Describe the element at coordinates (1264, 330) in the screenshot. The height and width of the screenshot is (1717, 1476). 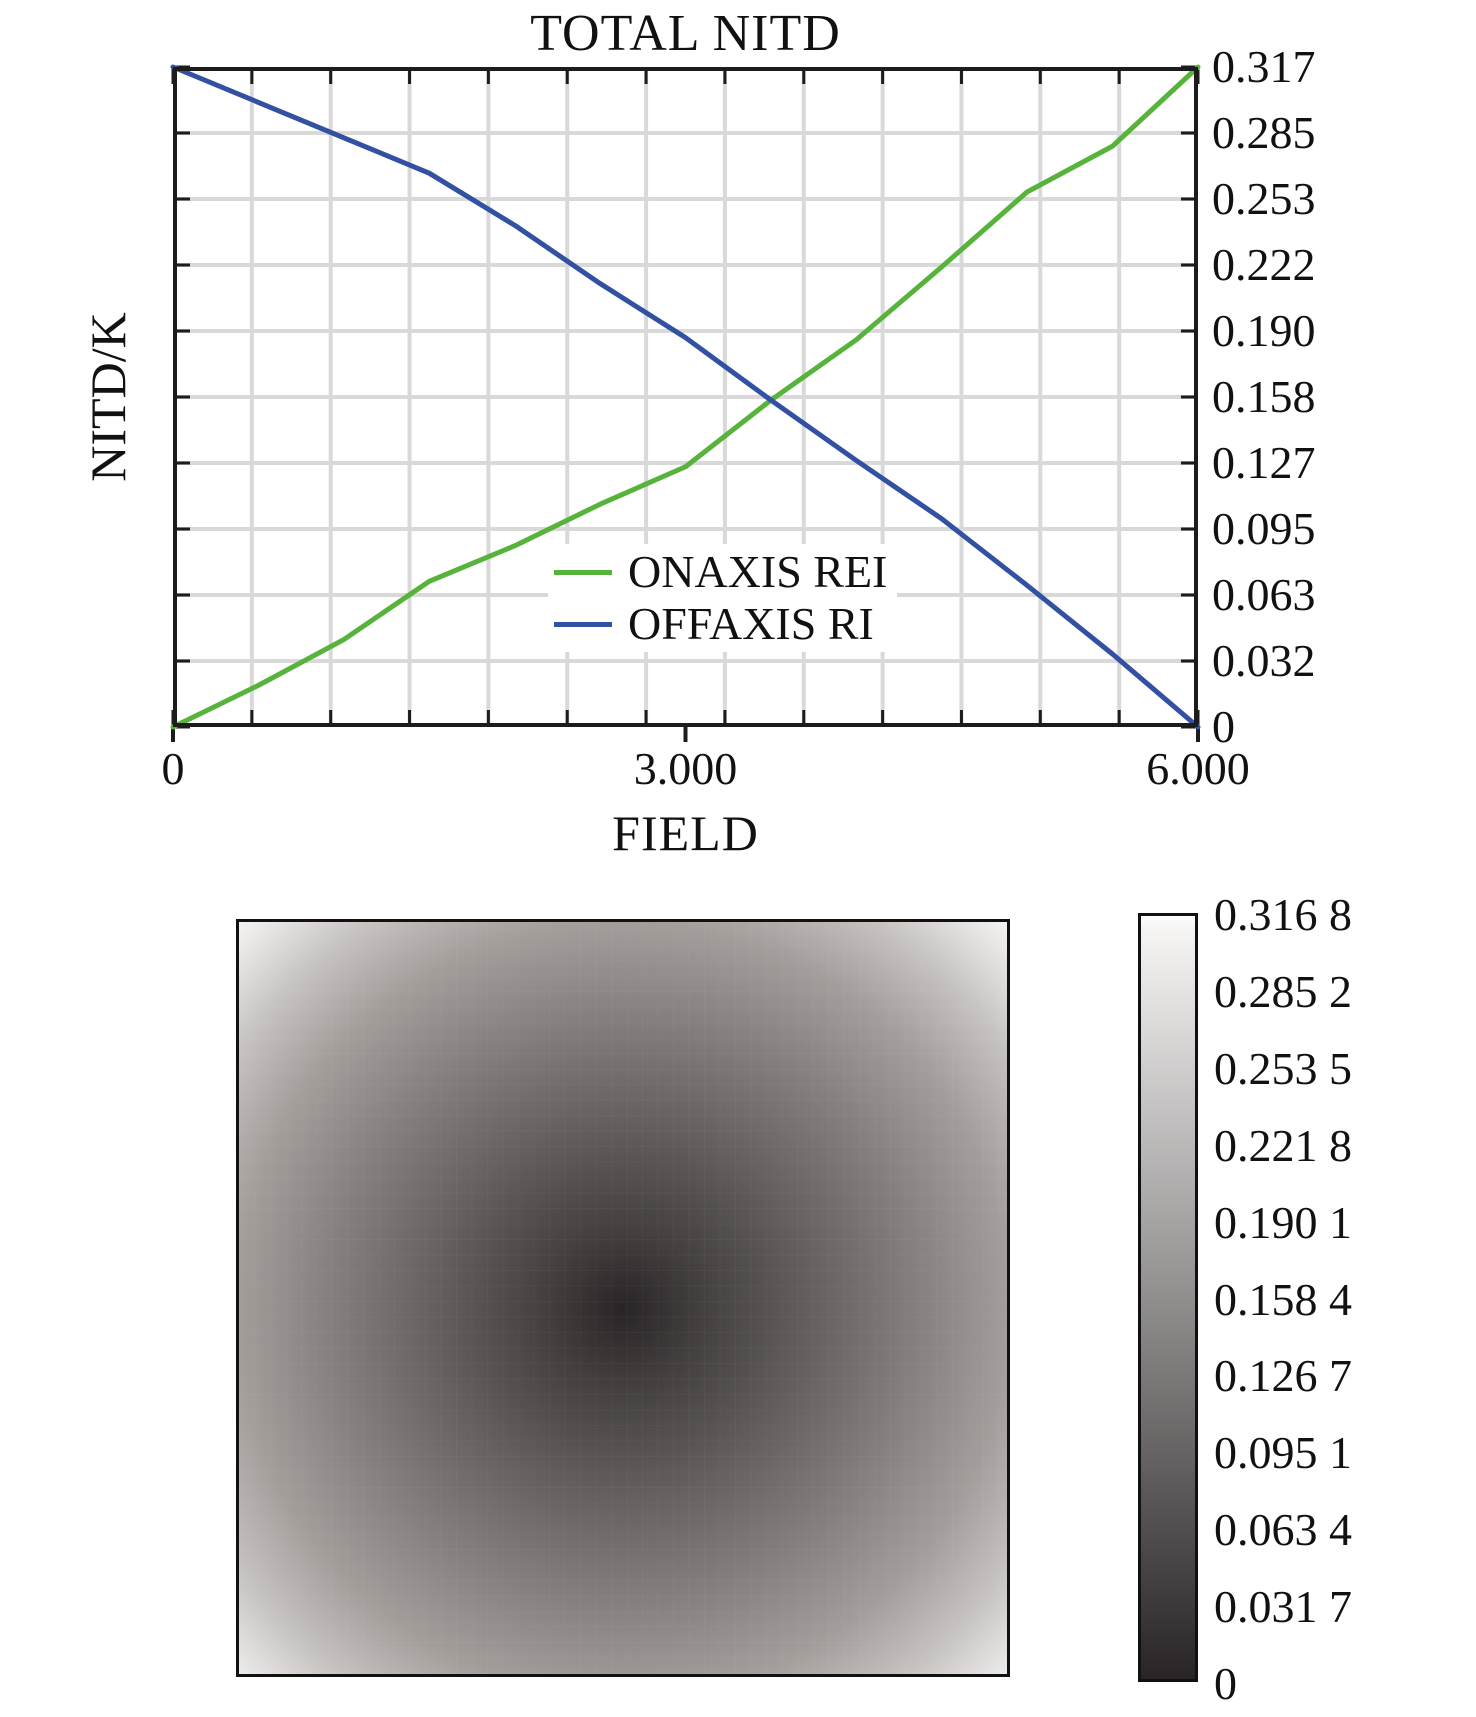
I see `y-tick-label: 0.190` at that location.